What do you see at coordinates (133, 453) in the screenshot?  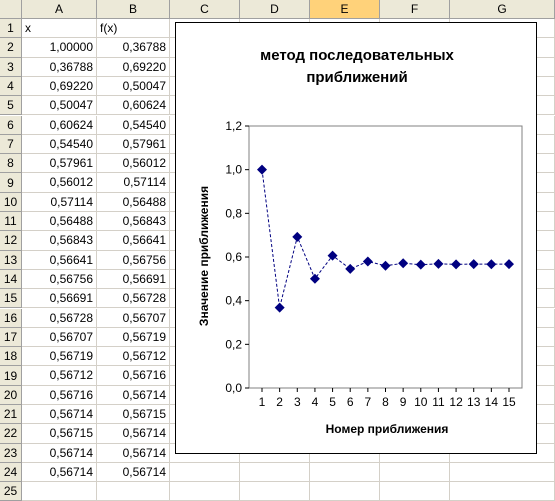 I see `cell-b23: 0,56714` at bounding box center [133, 453].